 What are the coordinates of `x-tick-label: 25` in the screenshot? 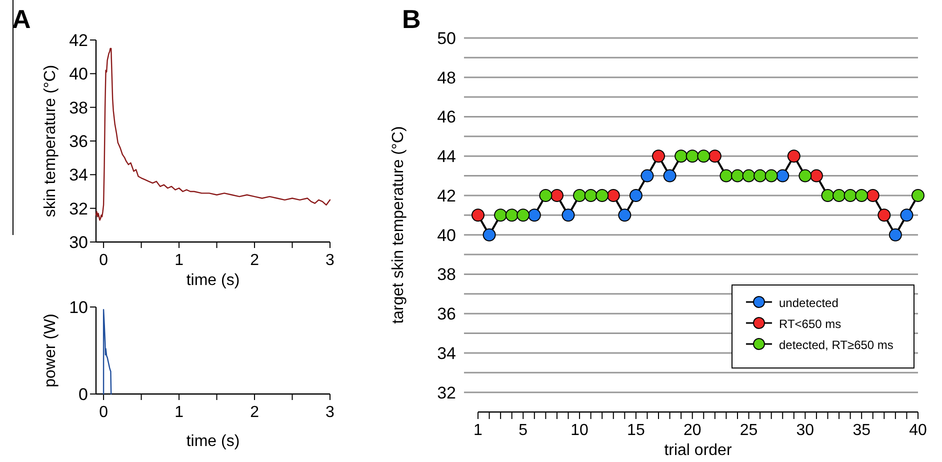 It's located at (749, 430).